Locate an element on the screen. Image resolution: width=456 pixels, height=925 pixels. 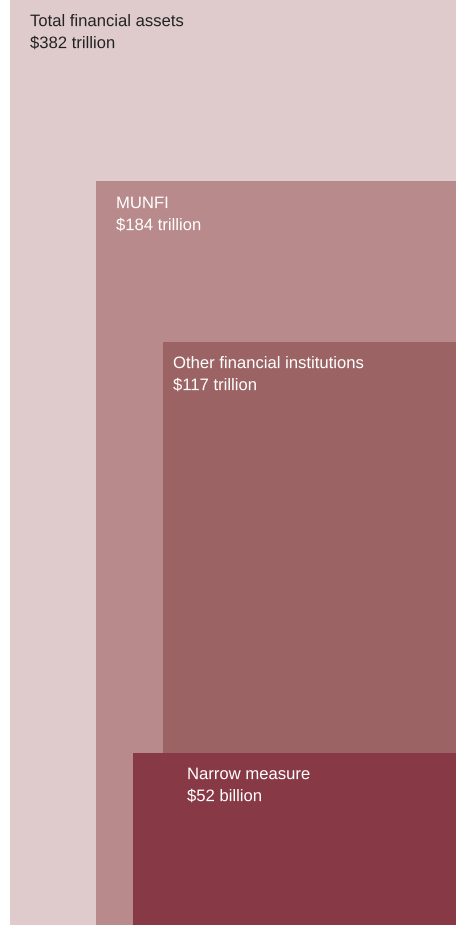
data-label: $184 trillion is located at coordinates (158, 225).